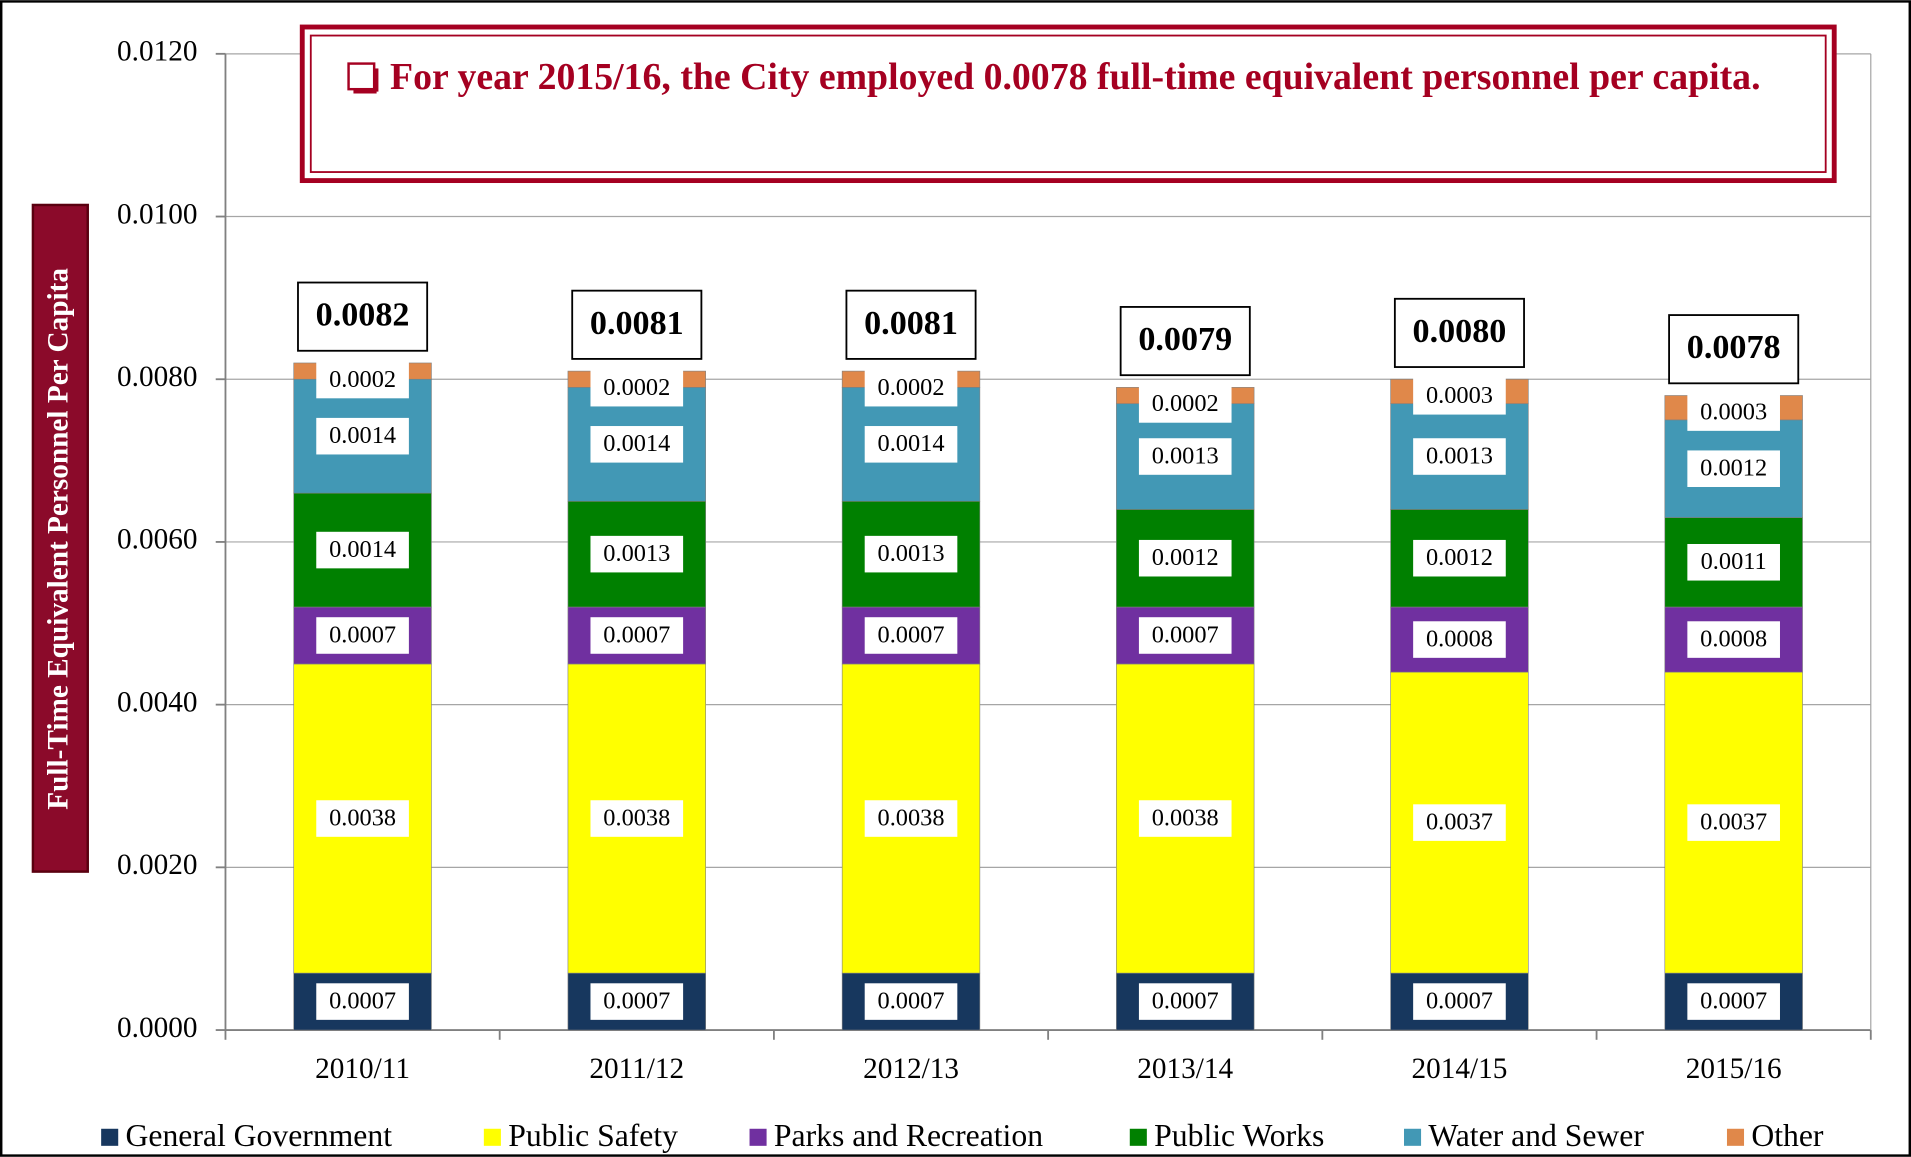 This screenshot has width=1911, height=1157. I want to click on x-tick-label: 2015/16, so click(1734, 1069).